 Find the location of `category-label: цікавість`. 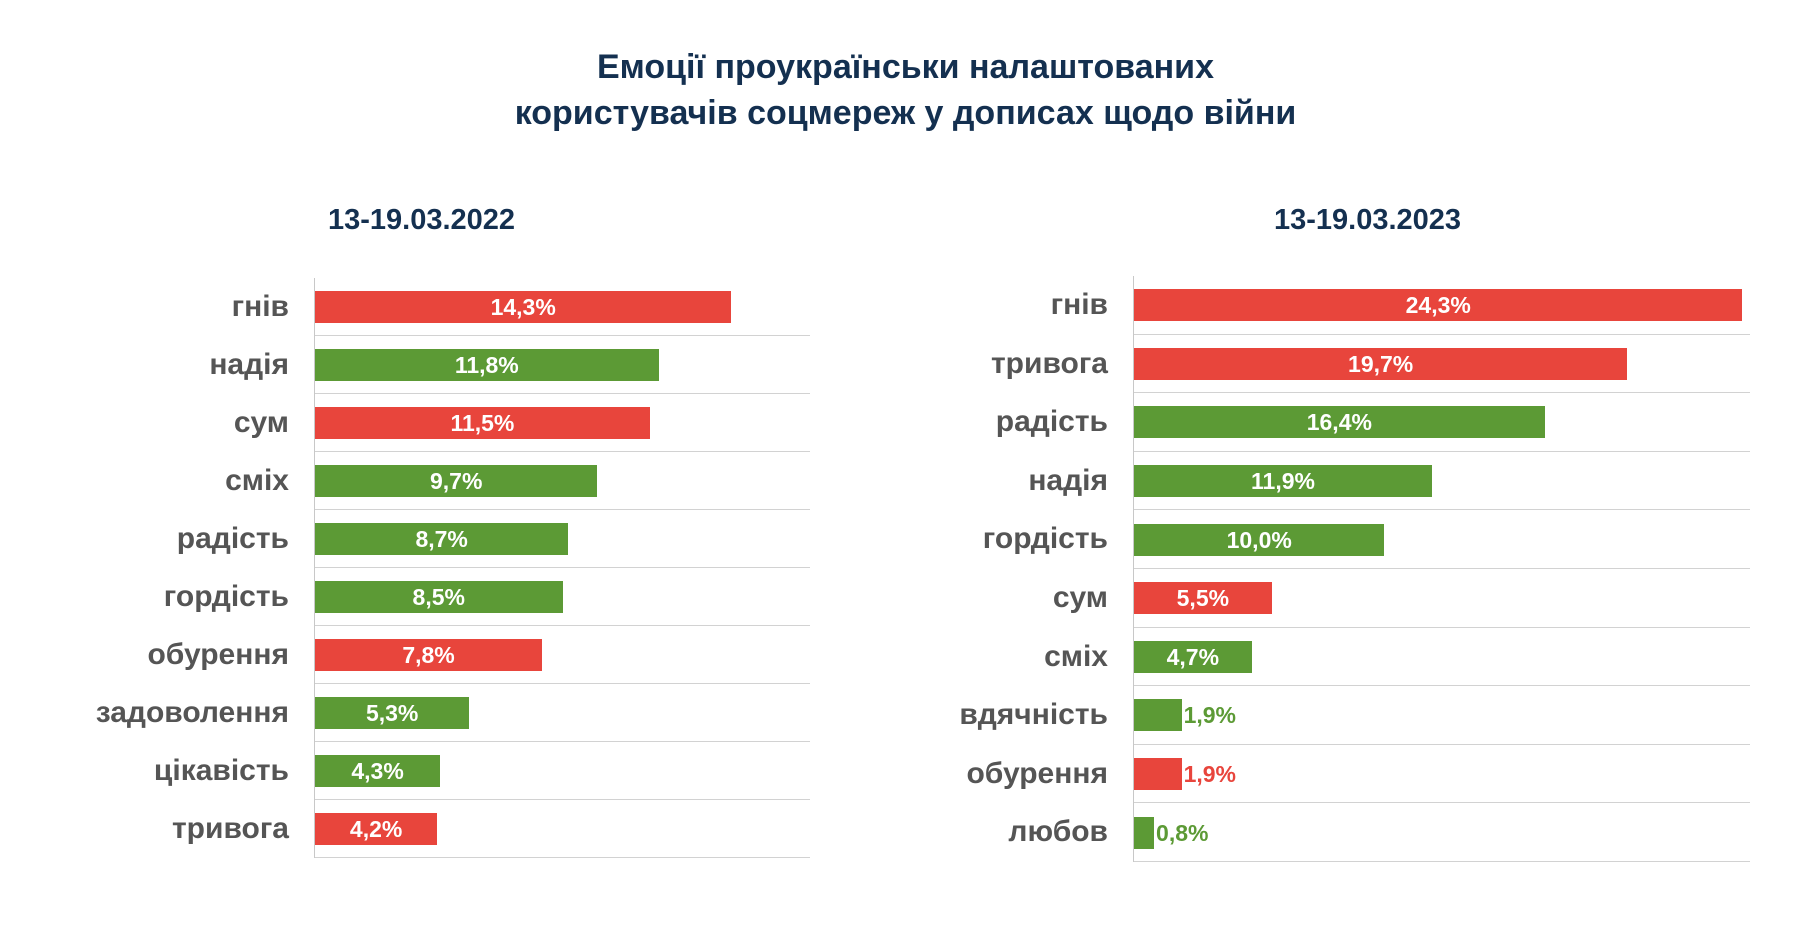

category-label: цікавість is located at coordinates (221, 770).